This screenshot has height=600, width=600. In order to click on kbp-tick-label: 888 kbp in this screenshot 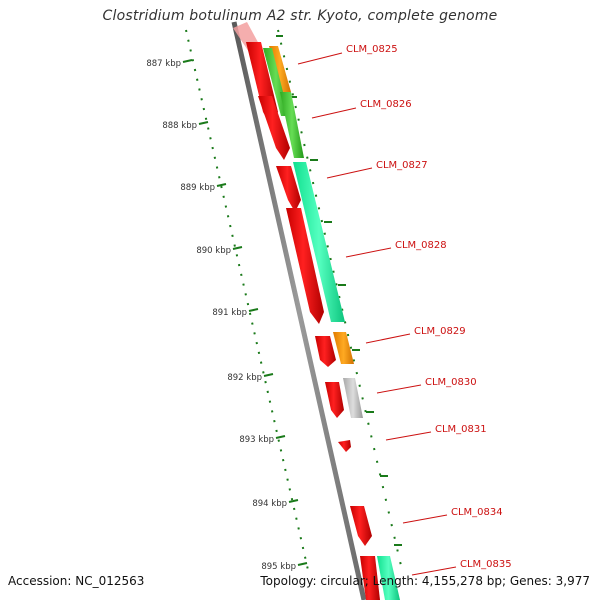, I will do `click(179, 126)`.